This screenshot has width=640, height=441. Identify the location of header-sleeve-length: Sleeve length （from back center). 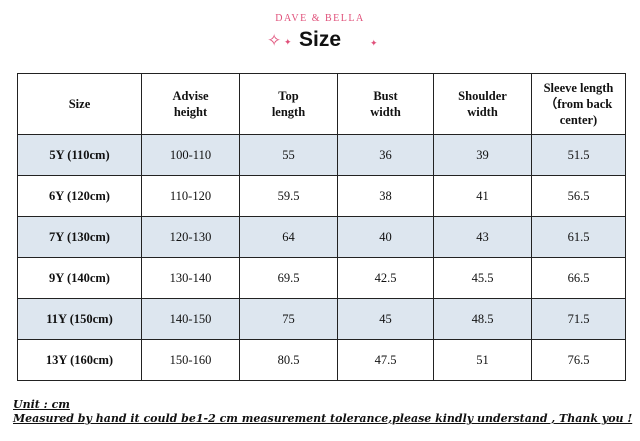
(578, 104).